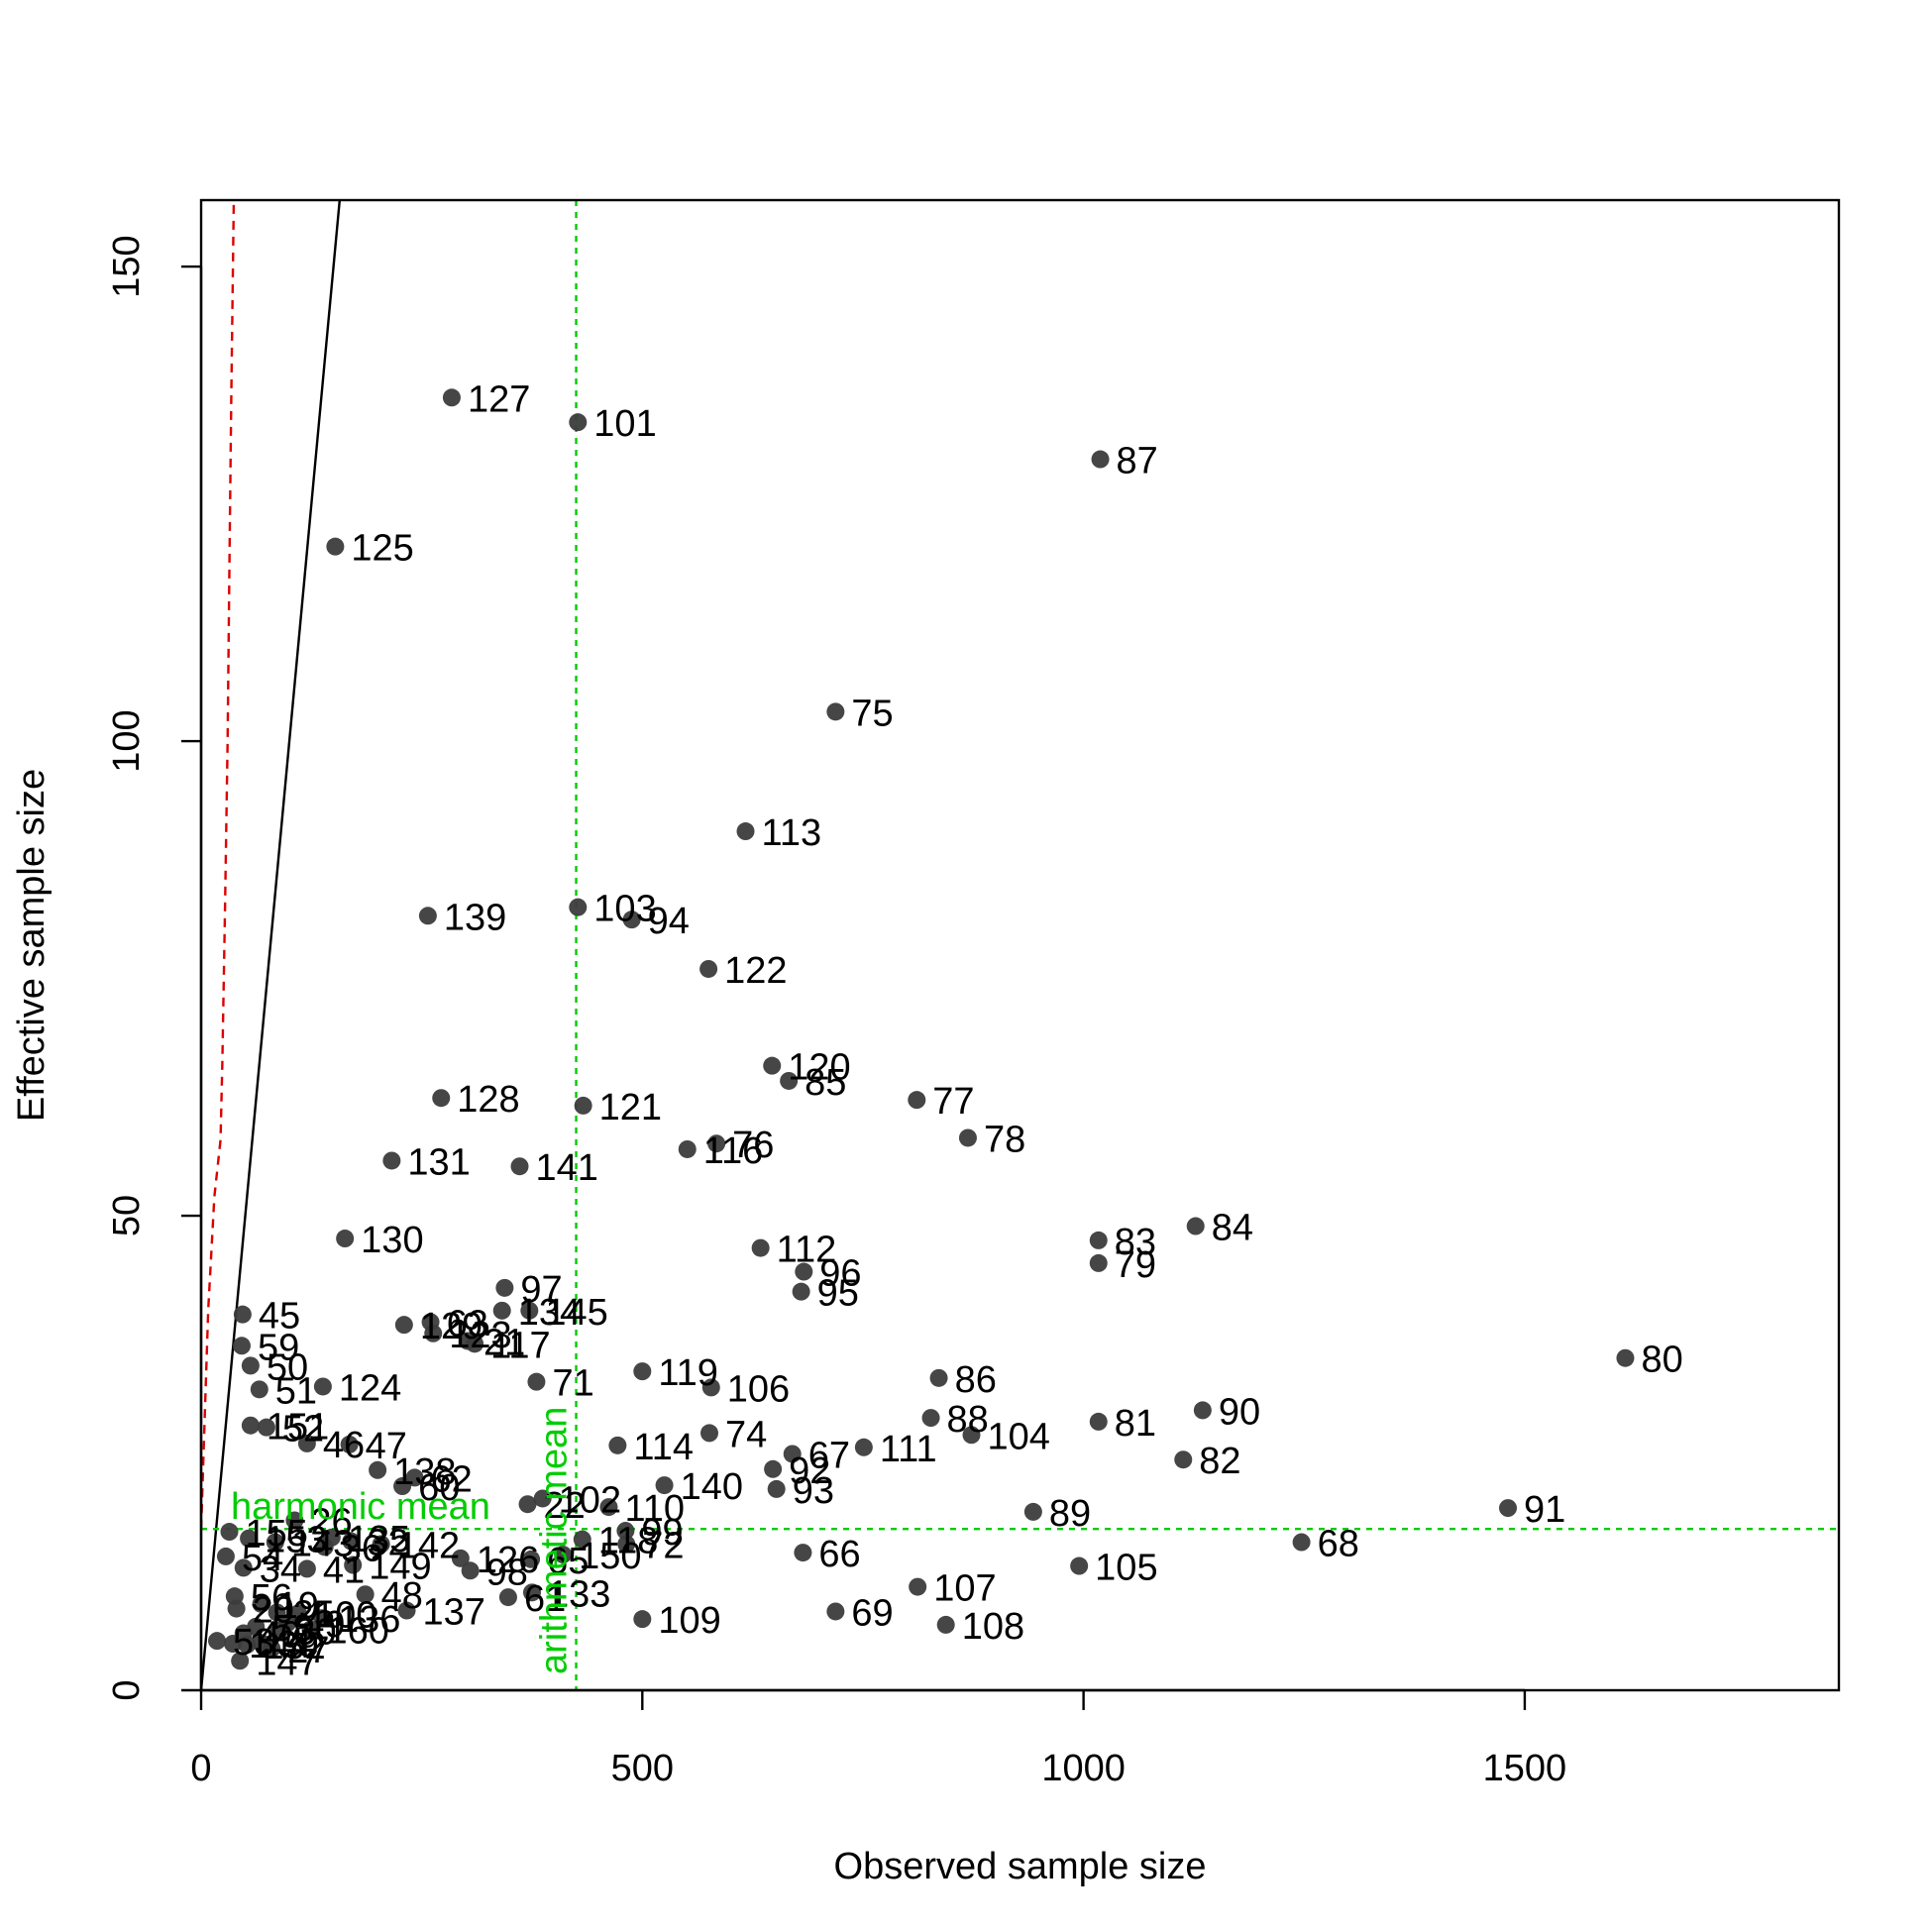  I want to click on point-label: 107, so click(964, 1589).